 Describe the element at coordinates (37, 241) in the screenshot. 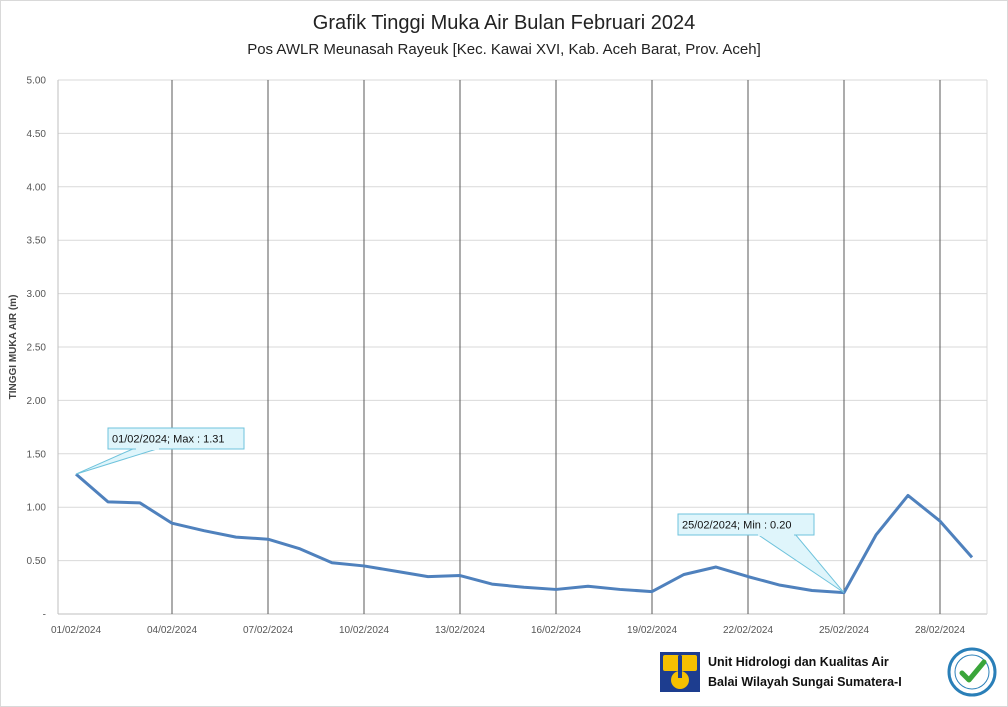

I see `y-tick-label: 3.50` at that location.